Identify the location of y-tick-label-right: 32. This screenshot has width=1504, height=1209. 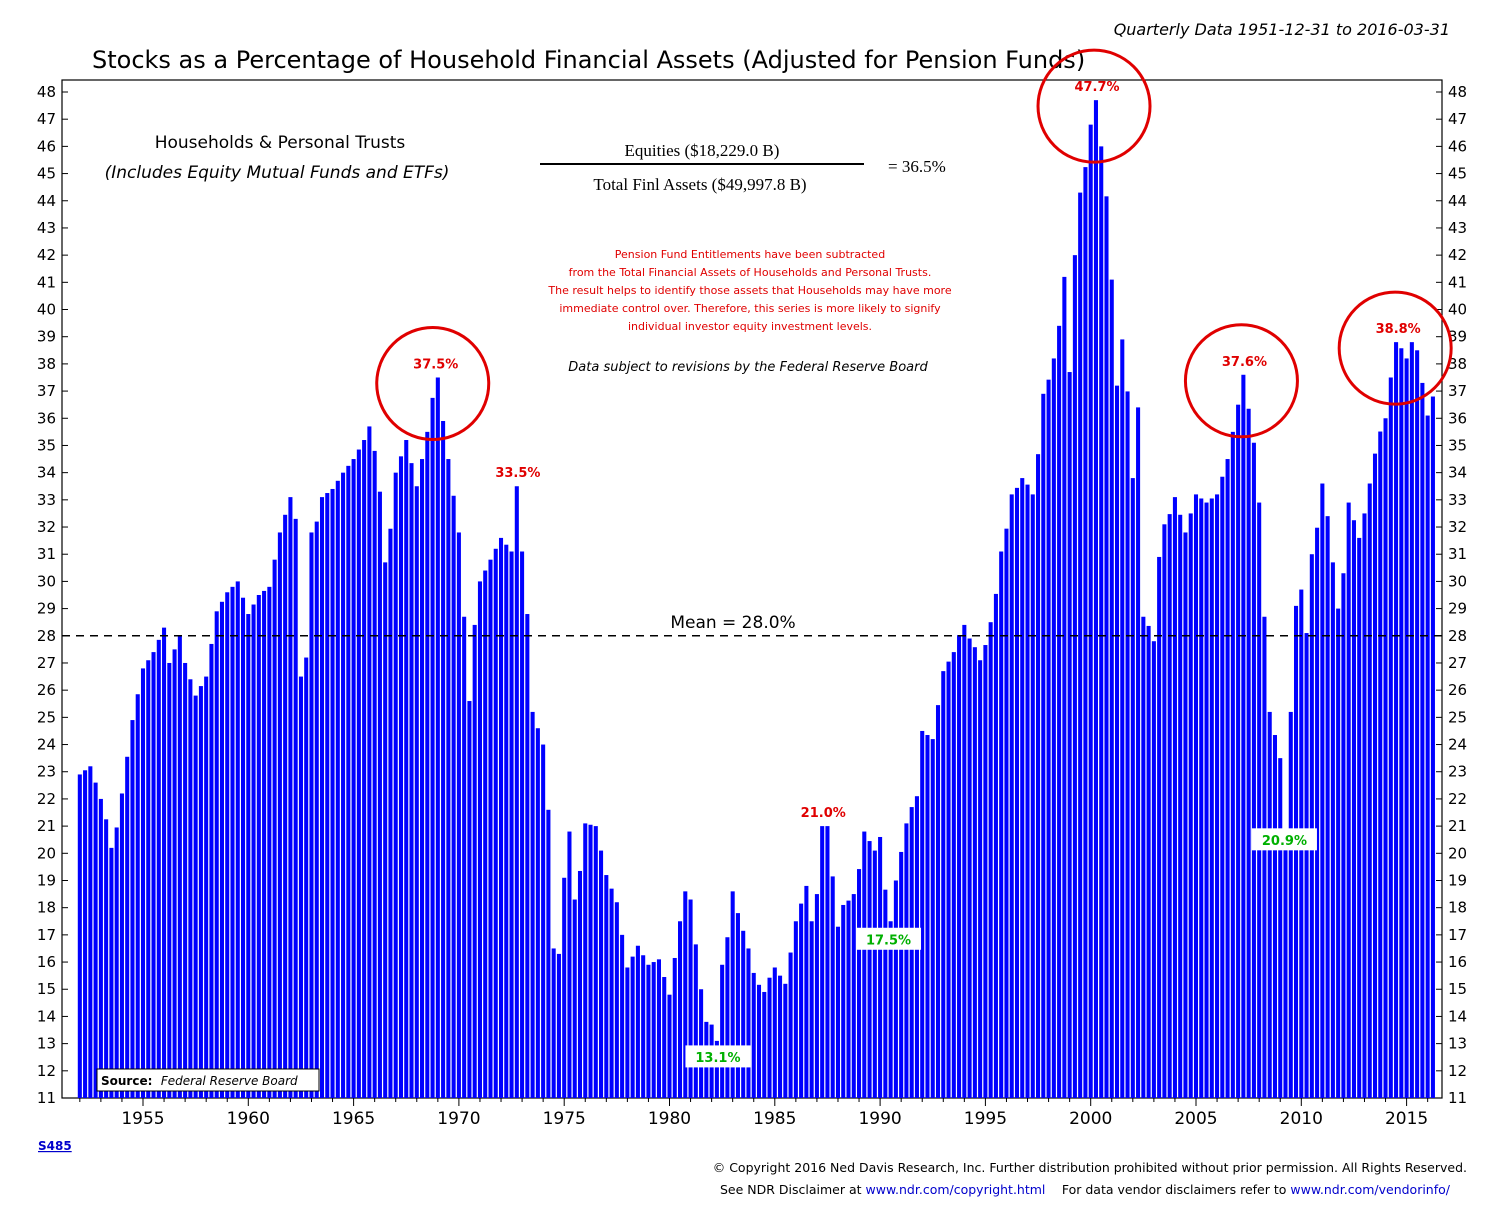
(1457, 527).